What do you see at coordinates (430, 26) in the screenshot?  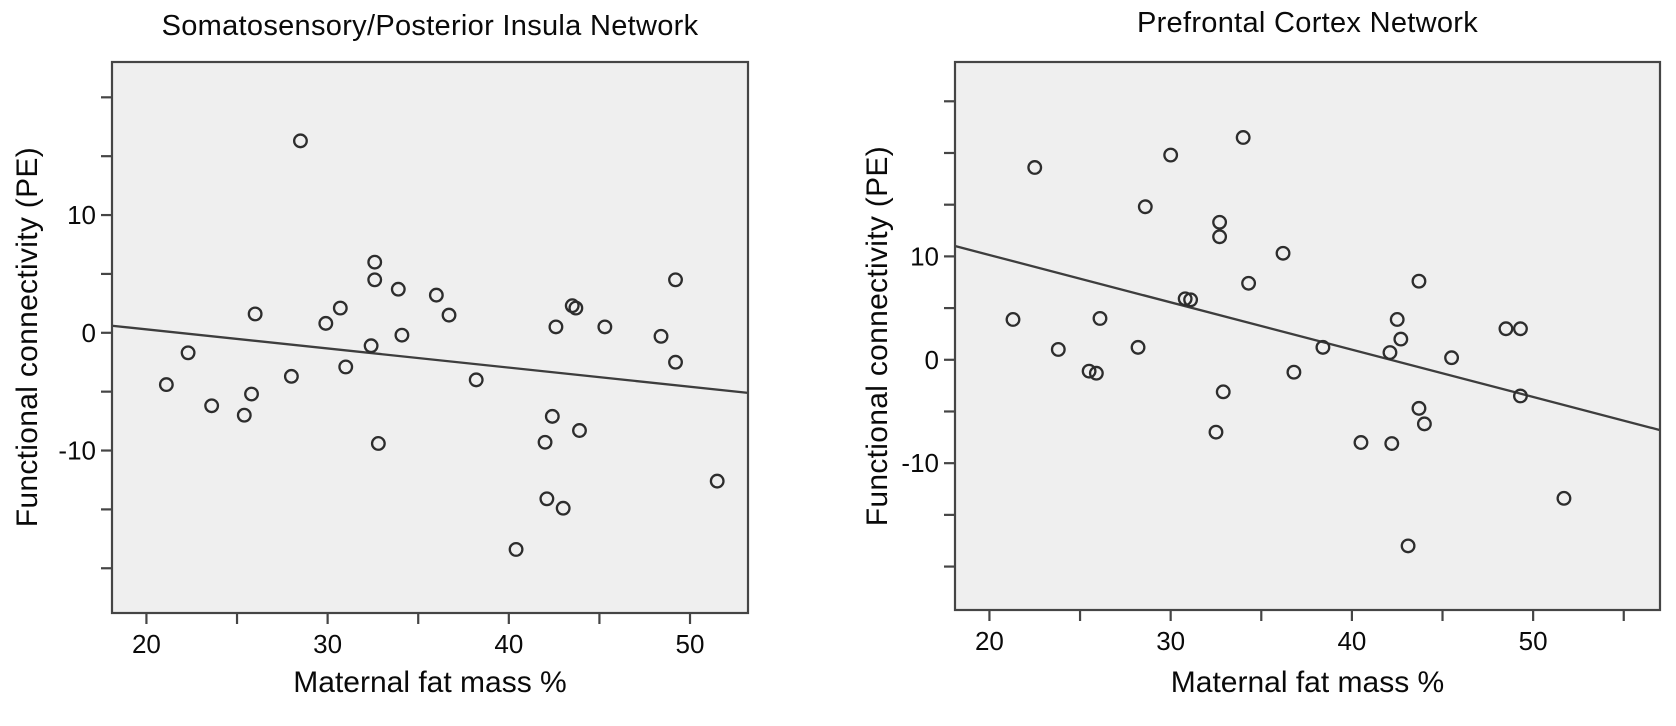 I see `left-chart-title: Somatosensory/Posterior Insula Network` at bounding box center [430, 26].